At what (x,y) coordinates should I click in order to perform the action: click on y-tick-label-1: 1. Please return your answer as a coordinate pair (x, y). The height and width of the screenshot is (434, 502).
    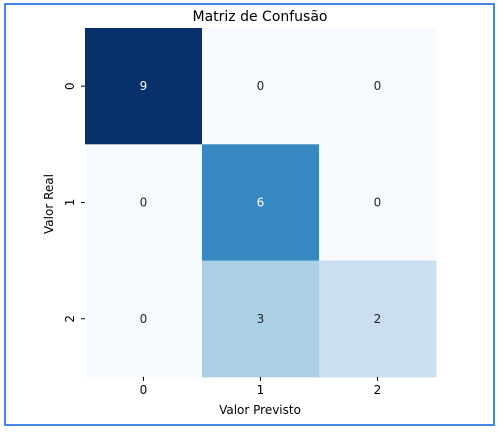
    Looking at the image, I should click on (70, 203).